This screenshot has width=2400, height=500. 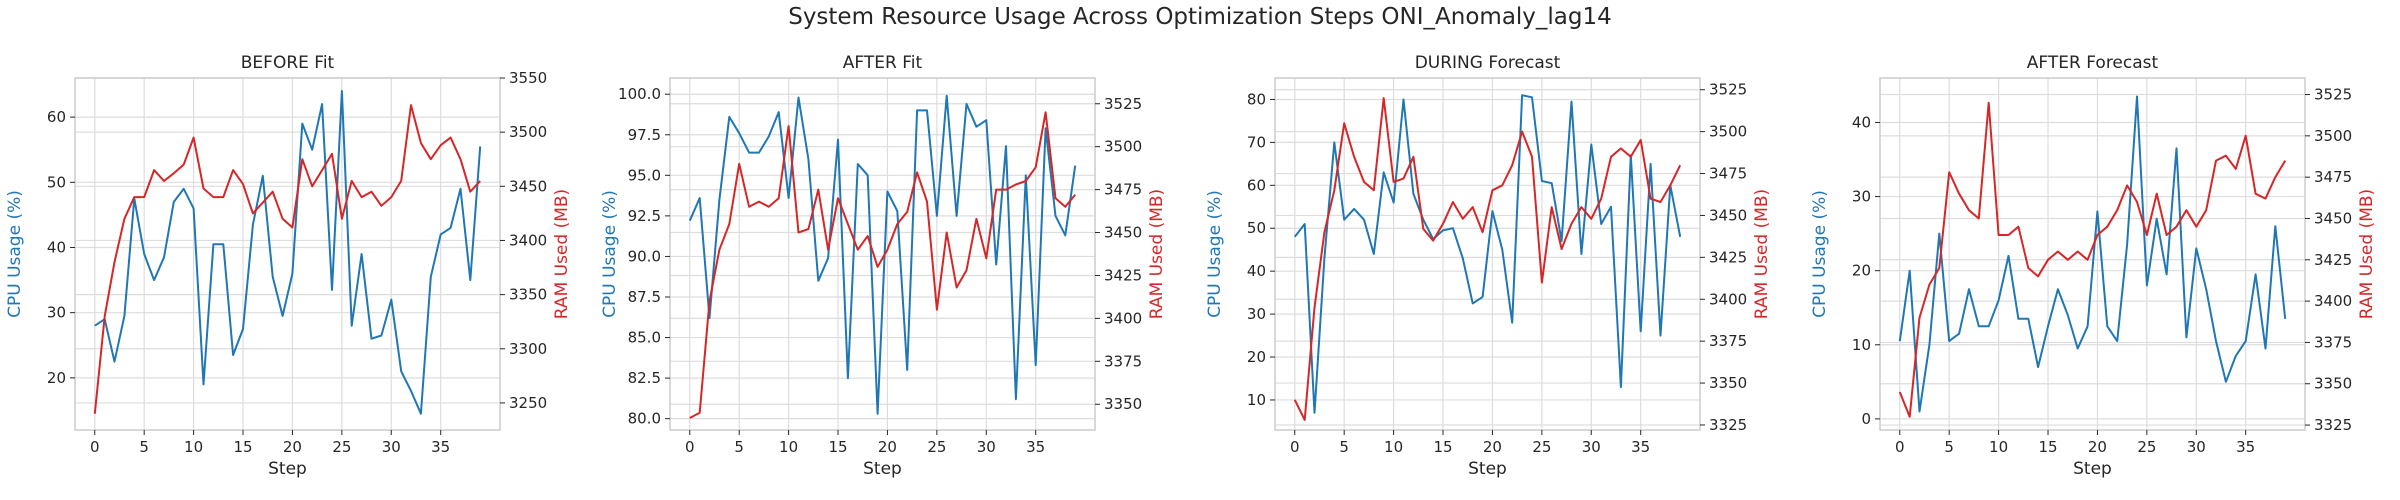 I want to click on y-tick-label: 82.5, so click(x=644, y=378).